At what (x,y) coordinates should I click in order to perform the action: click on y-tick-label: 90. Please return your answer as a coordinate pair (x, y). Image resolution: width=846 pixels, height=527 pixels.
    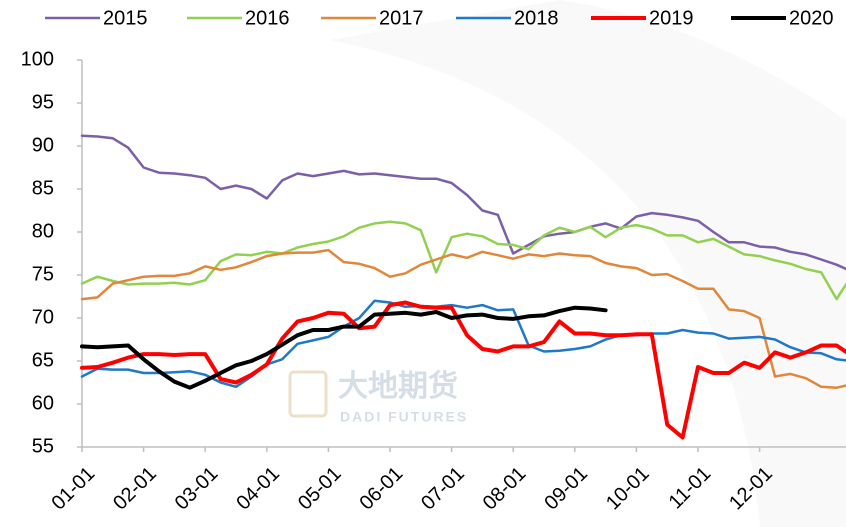
    Looking at the image, I should click on (43, 145).